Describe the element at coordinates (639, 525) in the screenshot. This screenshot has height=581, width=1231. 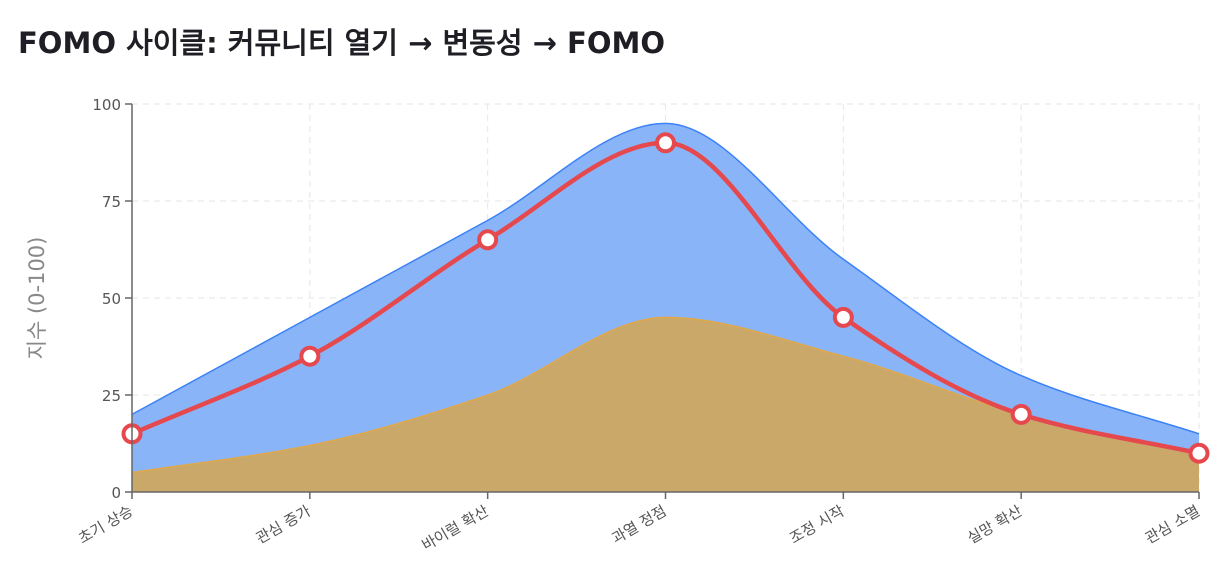
I see `x-tick-label: 과열 정점` at that location.